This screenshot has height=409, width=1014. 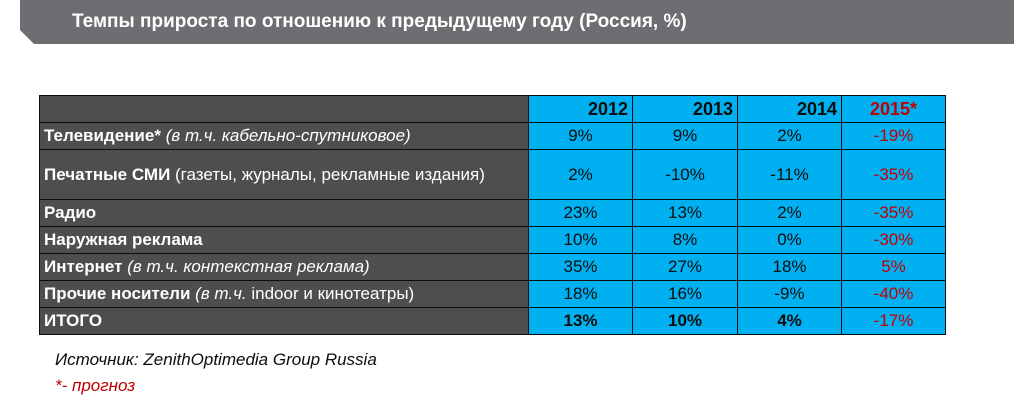 I want to click on value-cell: -10%, so click(x=685, y=174).